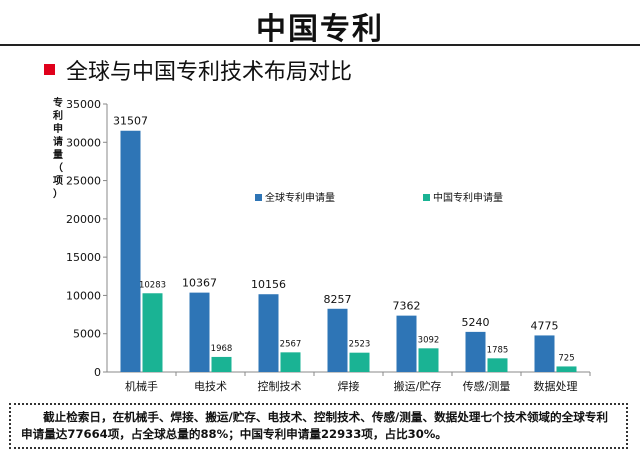 The width and height of the screenshot is (640, 455). I want to click on data-label-china: 2567, so click(291, 344).